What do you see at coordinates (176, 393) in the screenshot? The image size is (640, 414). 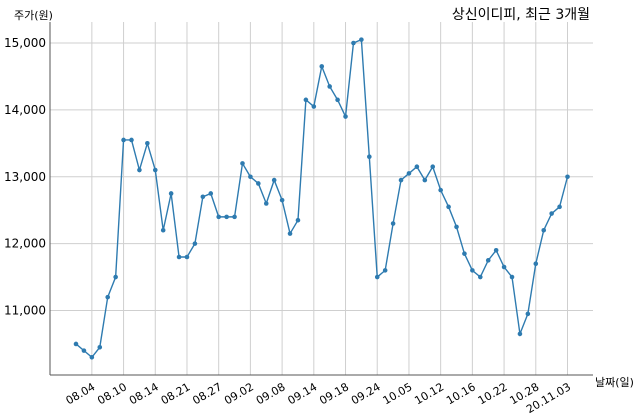 I see `x-tick-label: 08.21` at bounding box center [176, 393].